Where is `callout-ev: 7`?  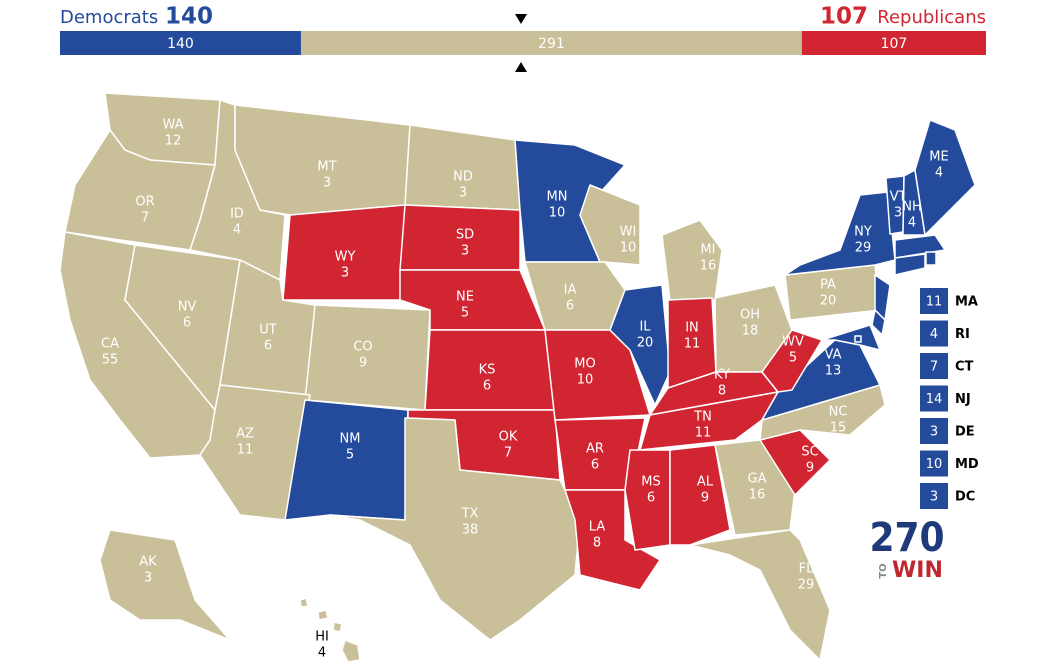
callout-ev: 7 is located at coordinates (934, 367).